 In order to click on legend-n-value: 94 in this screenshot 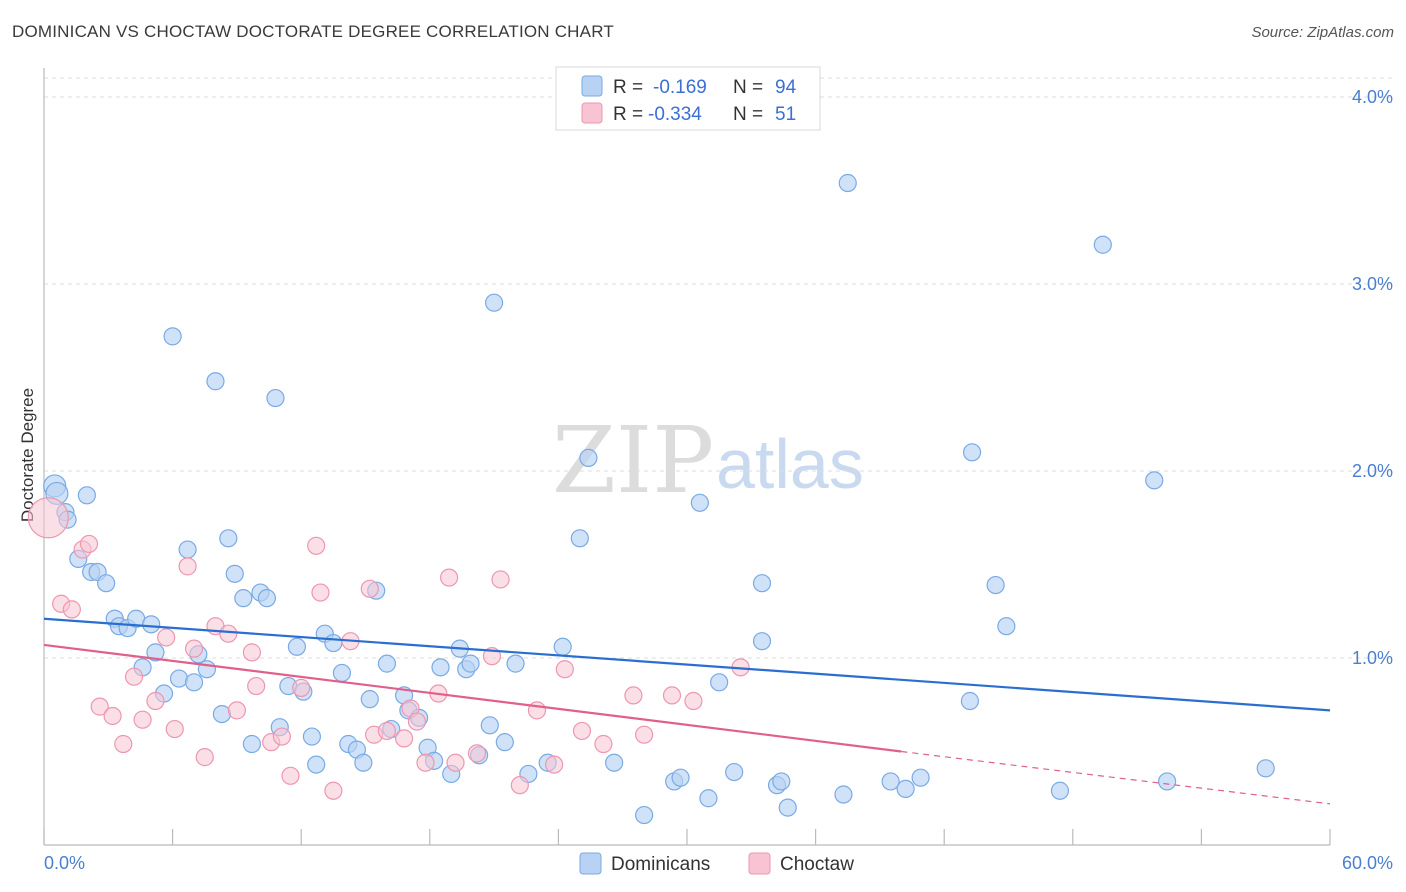, I will do `click(786, 87)`.